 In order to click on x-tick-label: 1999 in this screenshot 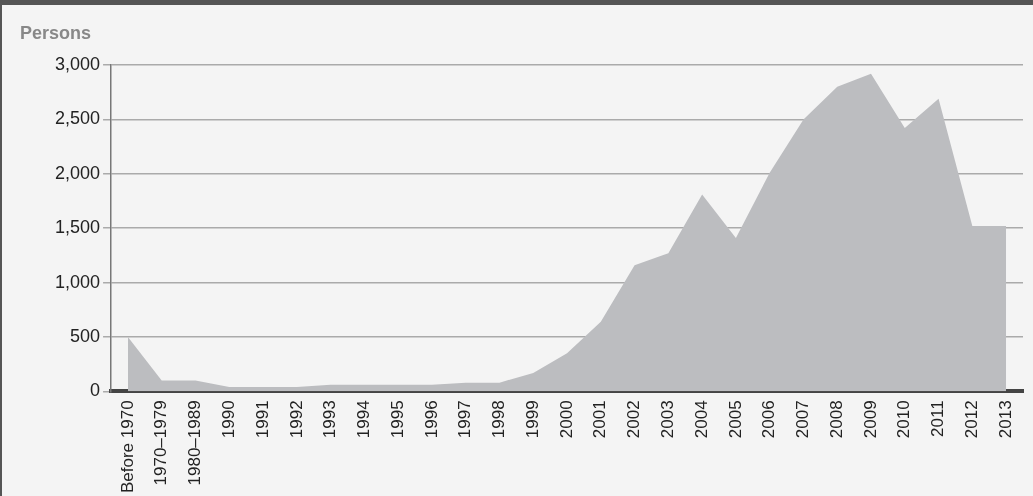, I will do `click(532, 419)`.